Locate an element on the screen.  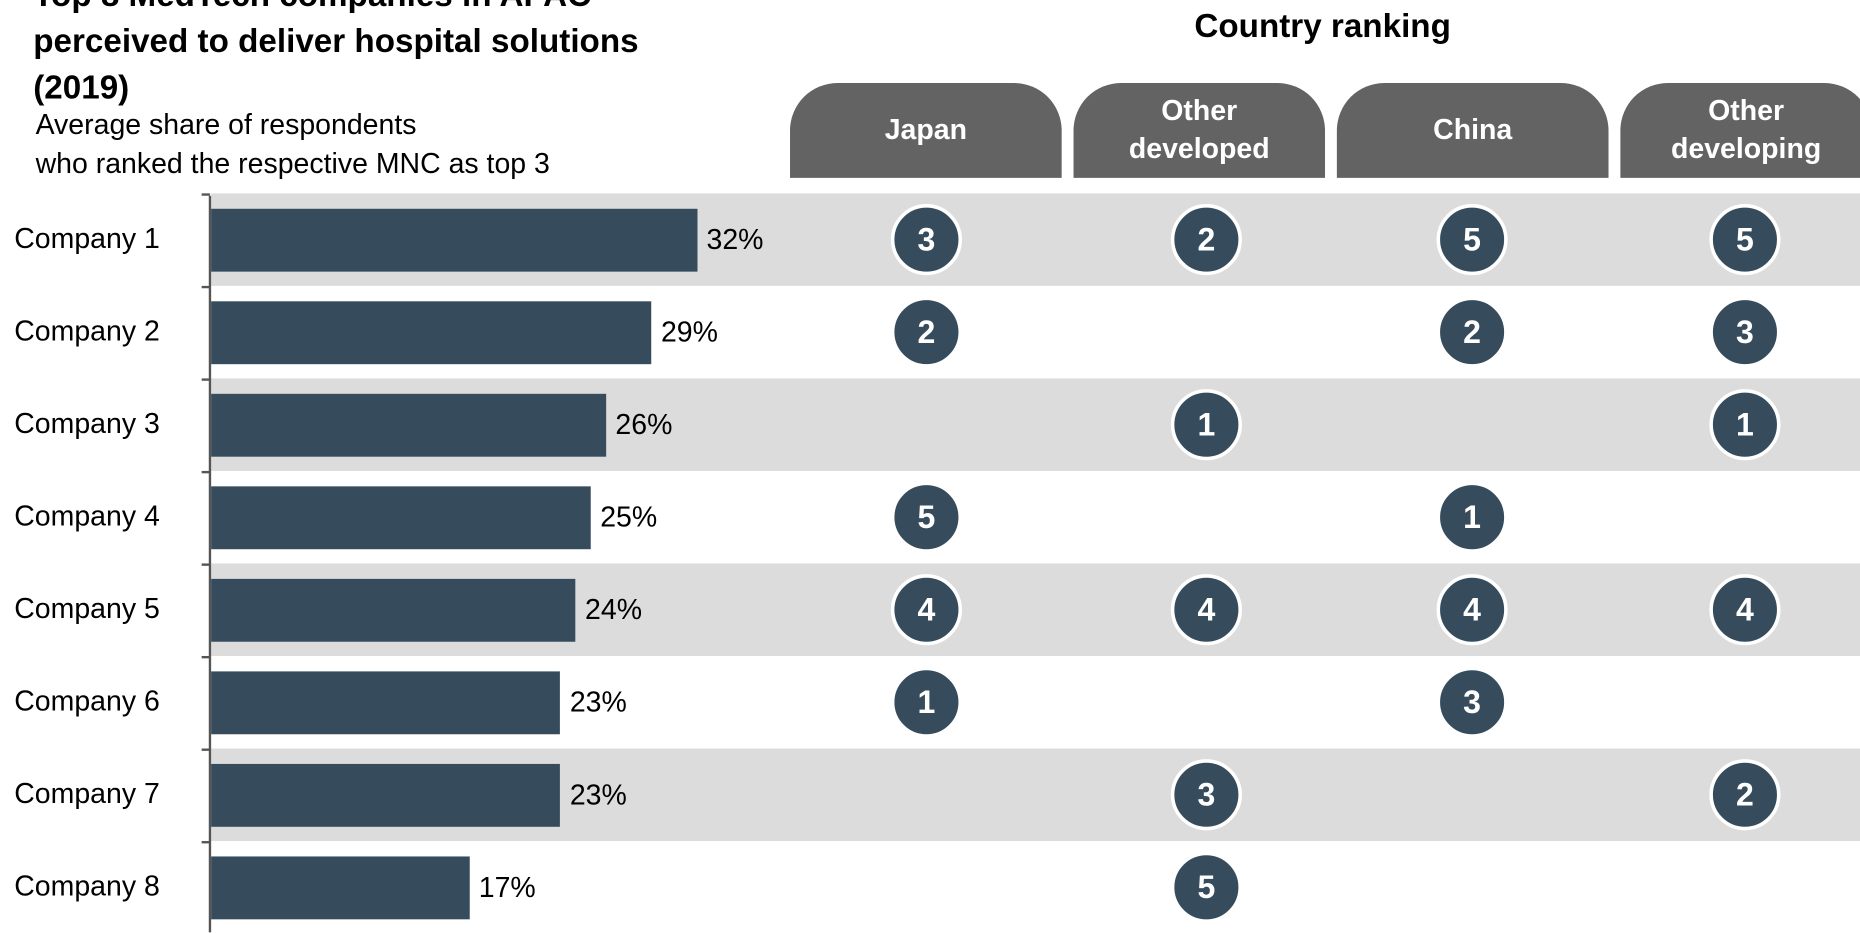
column-header-text: China is located at coordinates (1473, 129).